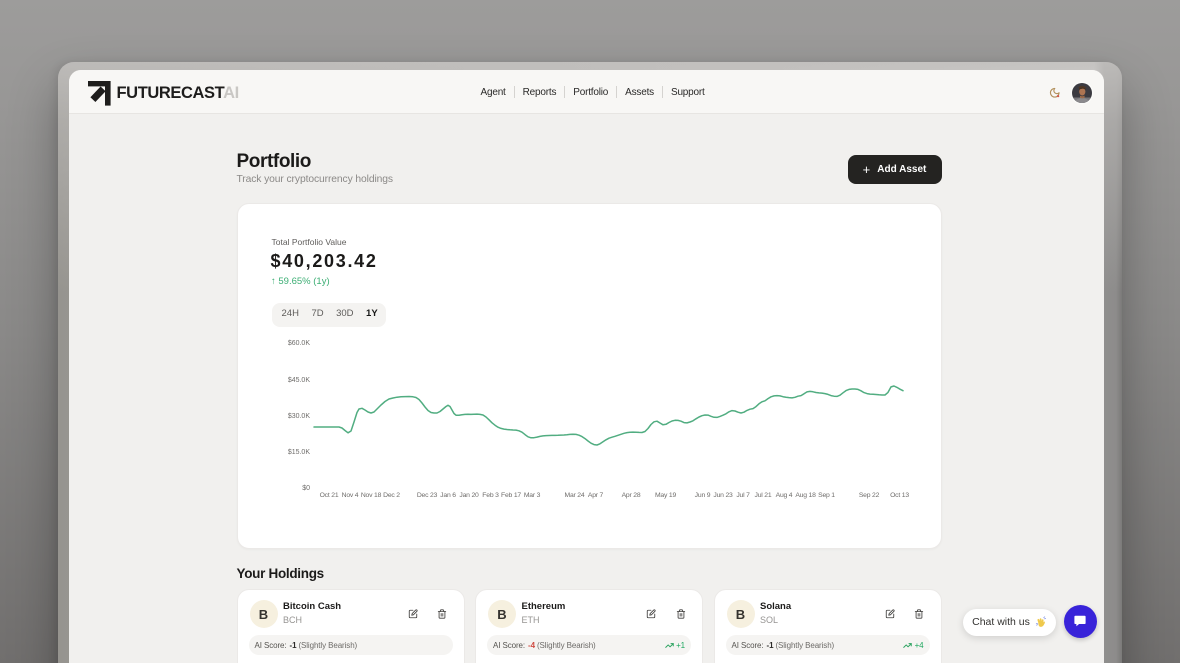  Describe the element at coordinates (762, 495) in the screenshot. I see `svg-text: Jul 21` at that location.